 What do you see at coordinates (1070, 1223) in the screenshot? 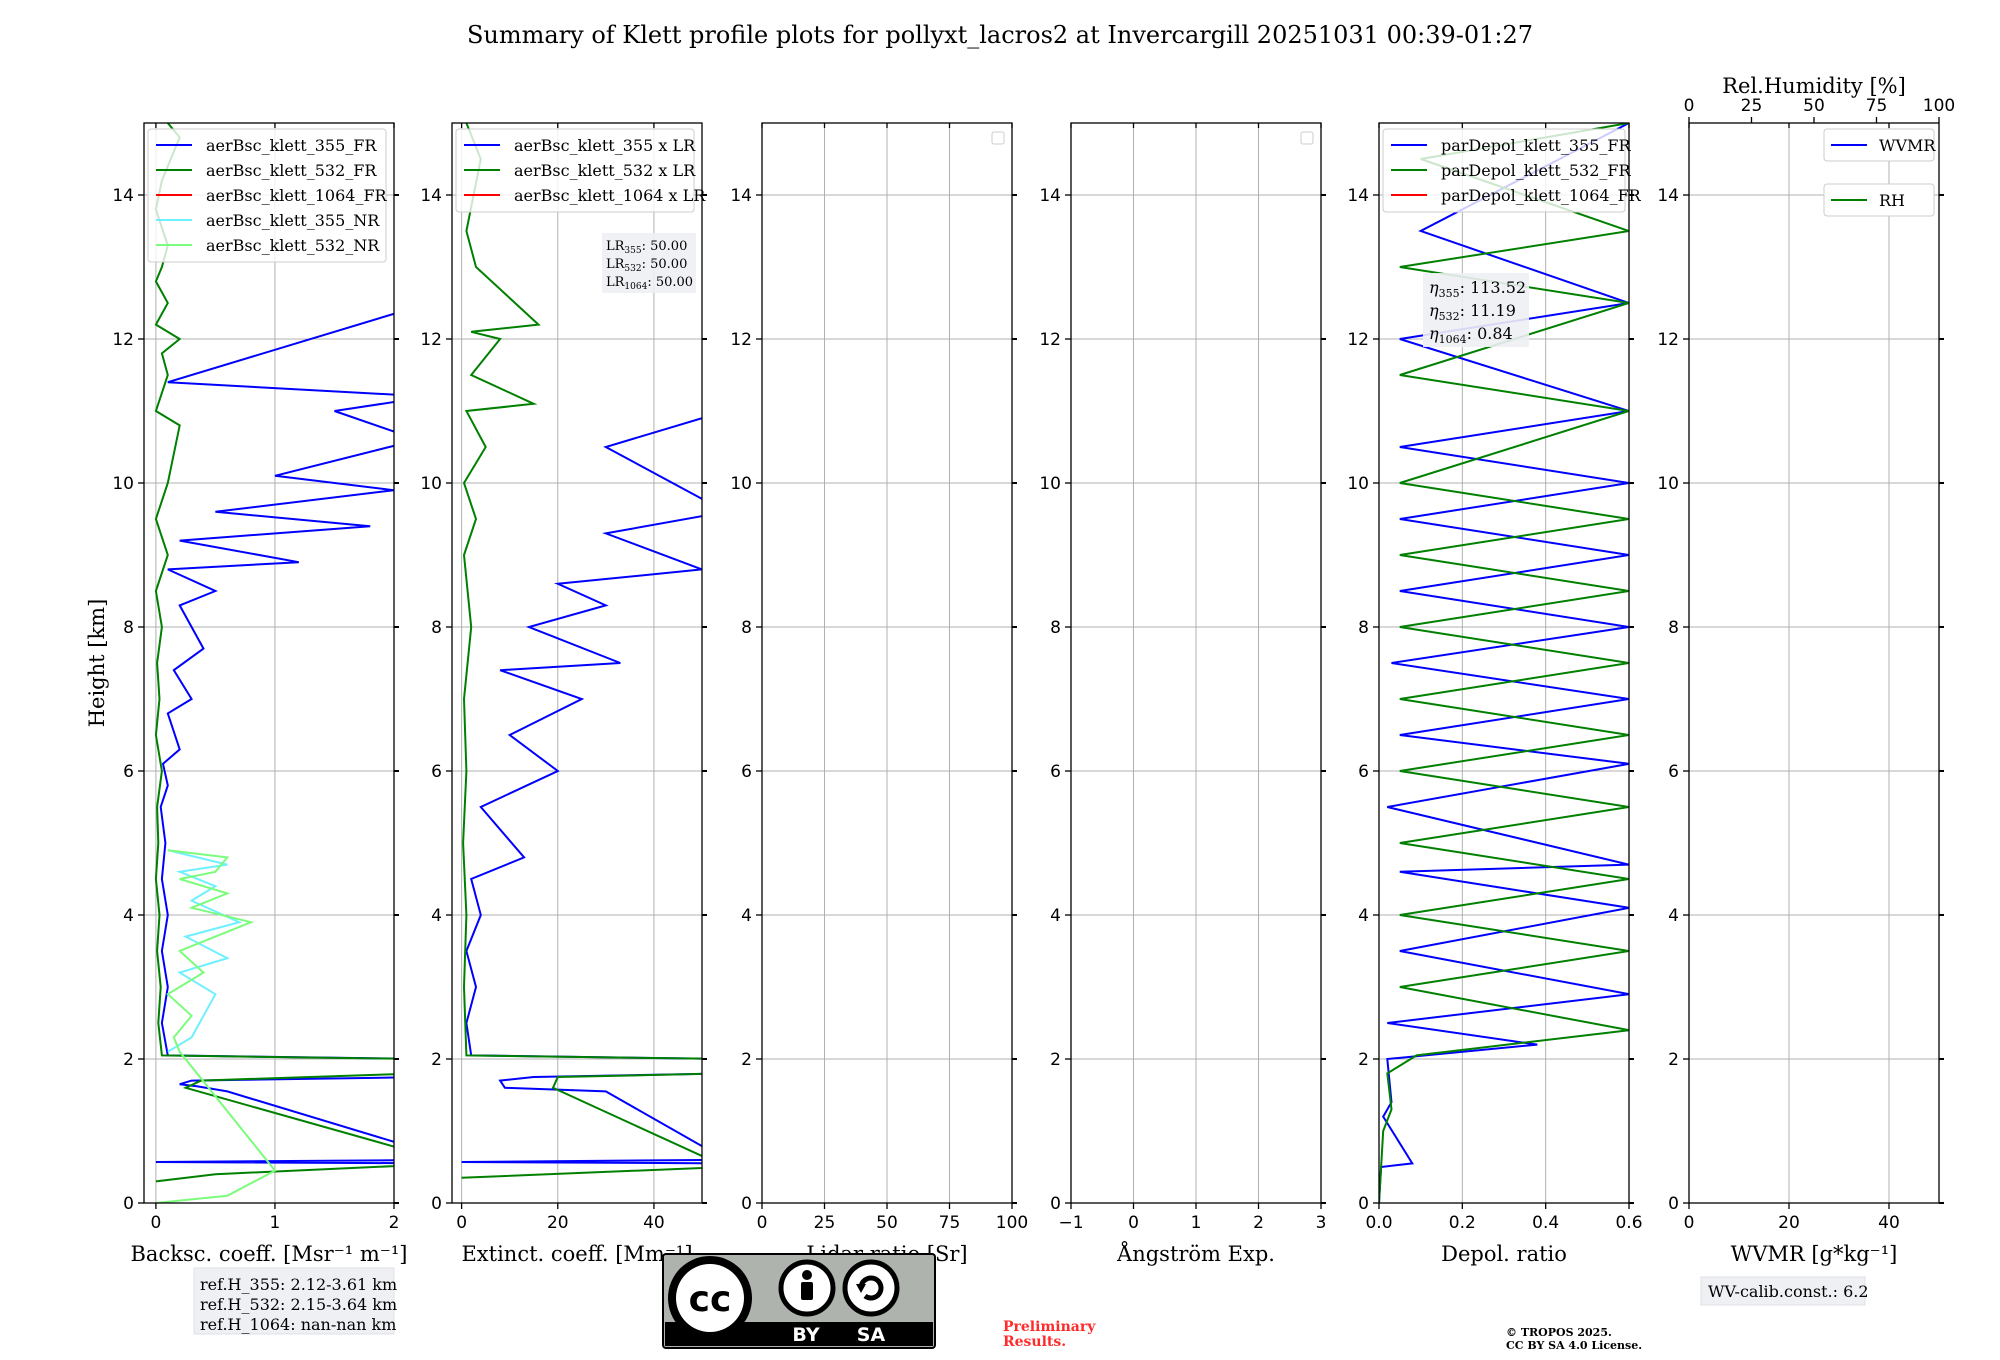
I see `x-tick-label: −1` at bounding box center [1070, 1223].